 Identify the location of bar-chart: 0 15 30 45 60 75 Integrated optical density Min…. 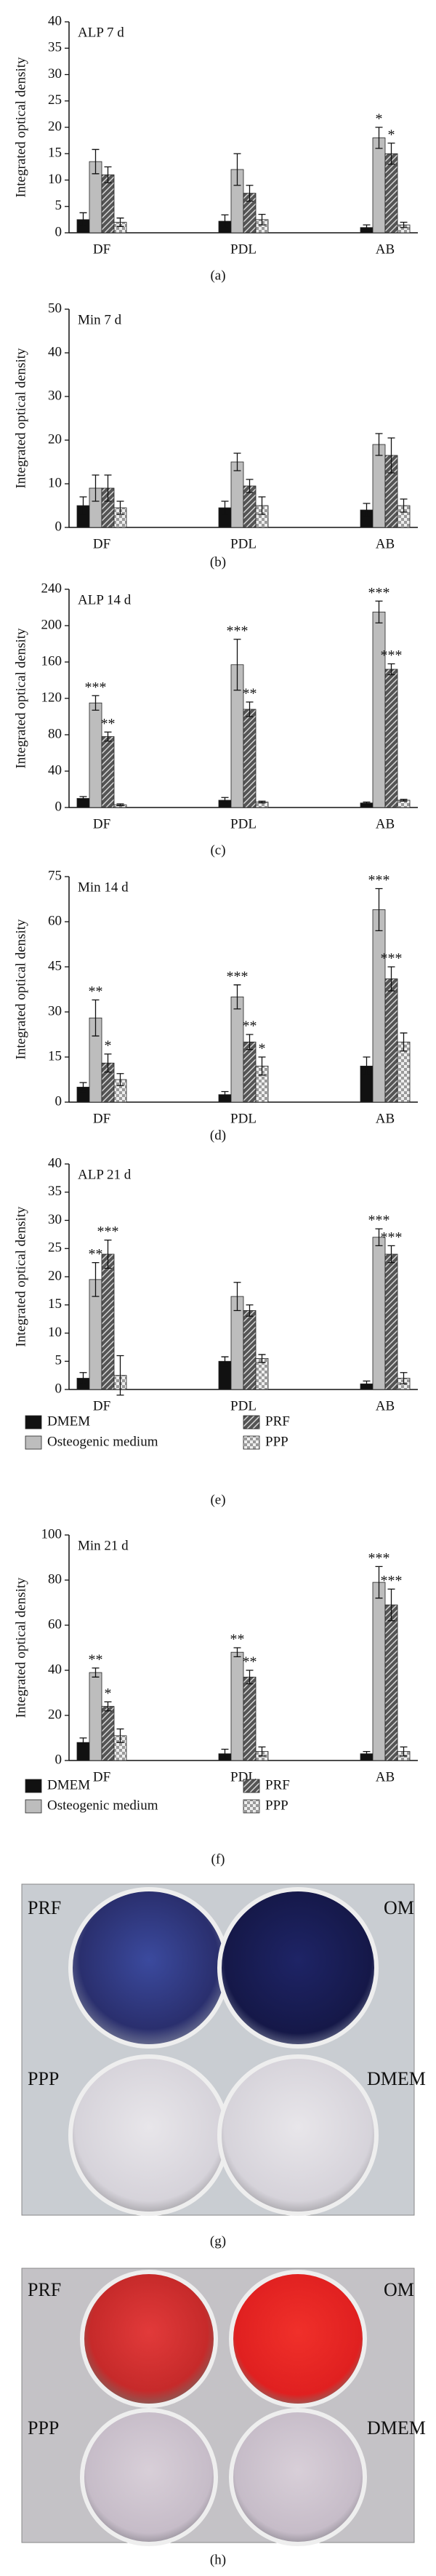
(215, 1005).